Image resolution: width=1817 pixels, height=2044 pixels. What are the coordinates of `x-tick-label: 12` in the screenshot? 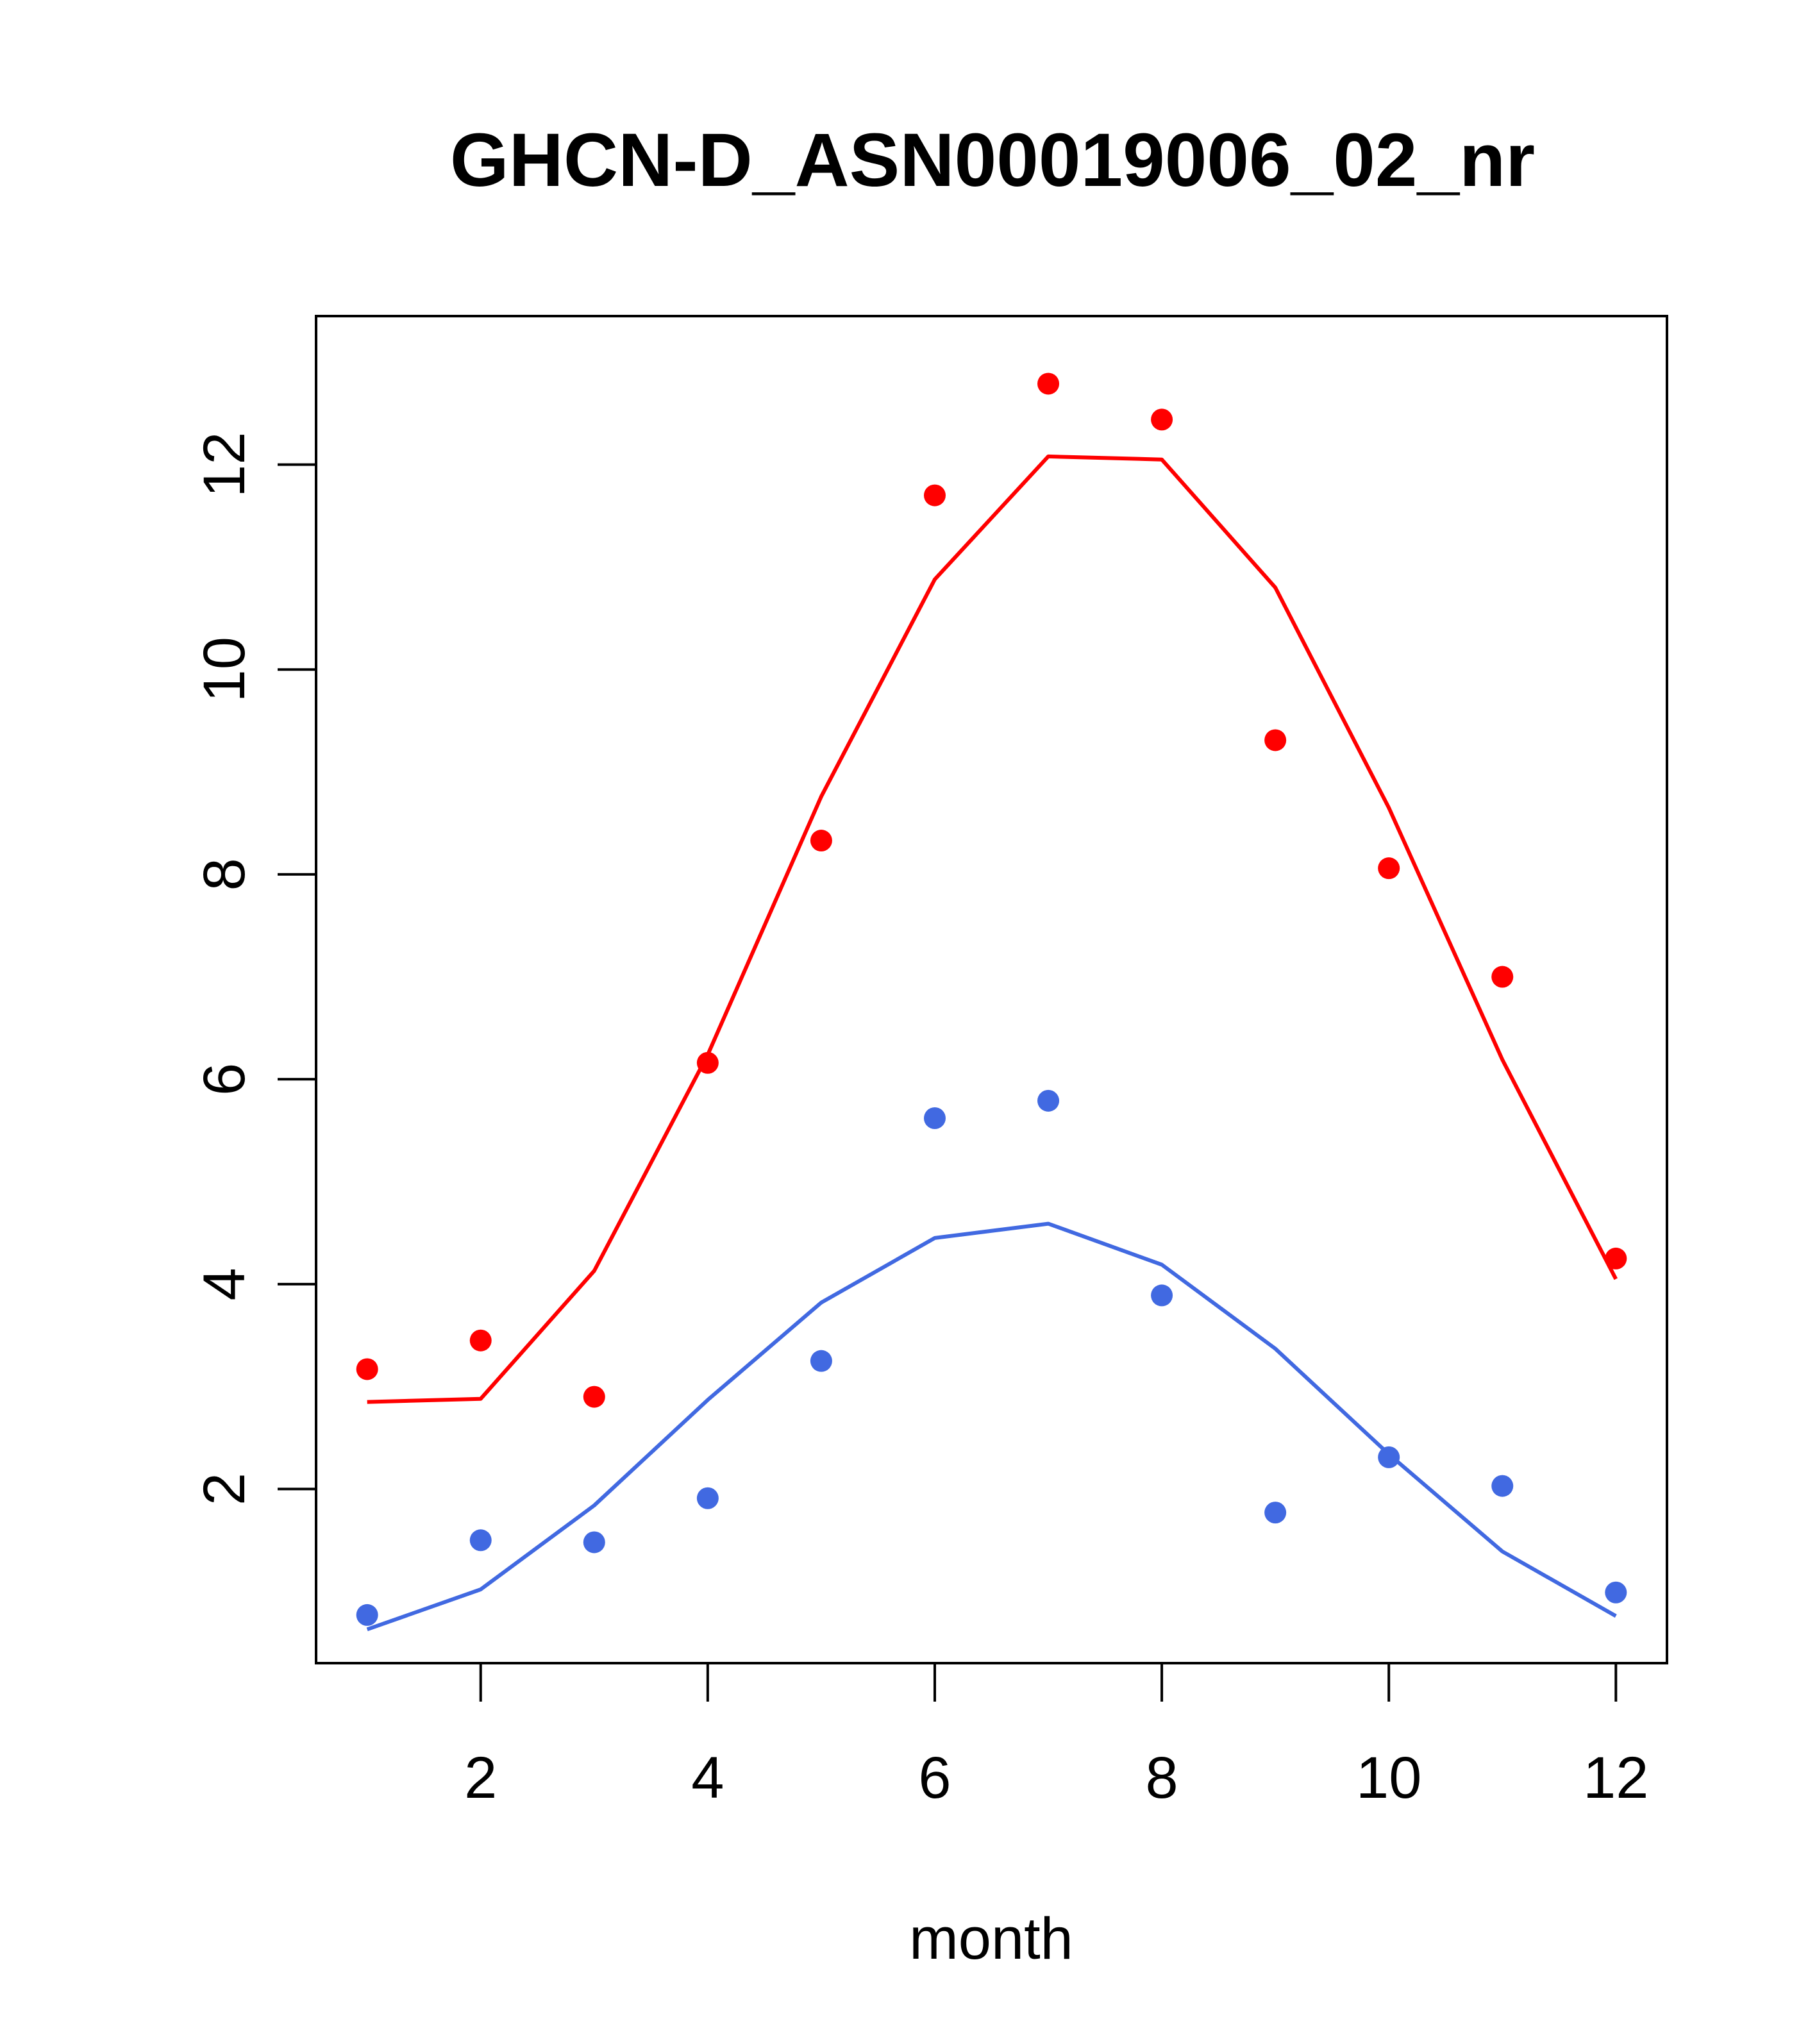 It's located at (1615, 1778).